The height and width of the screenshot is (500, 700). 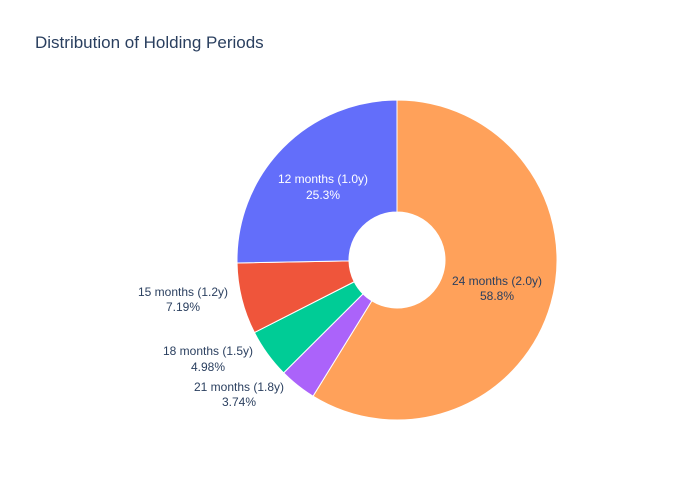 I want to click on slice-percent-2: 3.74%, so click(x=239, y=402).